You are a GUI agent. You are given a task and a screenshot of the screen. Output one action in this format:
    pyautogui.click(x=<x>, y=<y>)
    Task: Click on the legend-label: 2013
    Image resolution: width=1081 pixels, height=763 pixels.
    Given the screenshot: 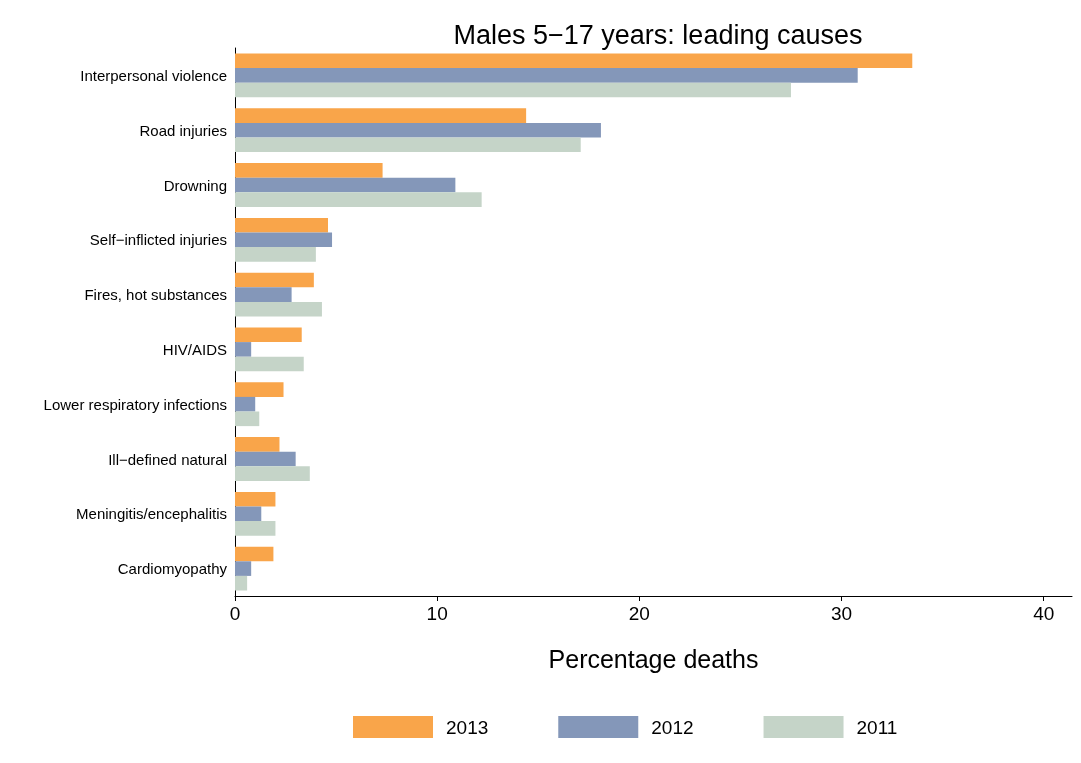 What is the action you would take?
    pyautogui.click(x=467, y=727)
    